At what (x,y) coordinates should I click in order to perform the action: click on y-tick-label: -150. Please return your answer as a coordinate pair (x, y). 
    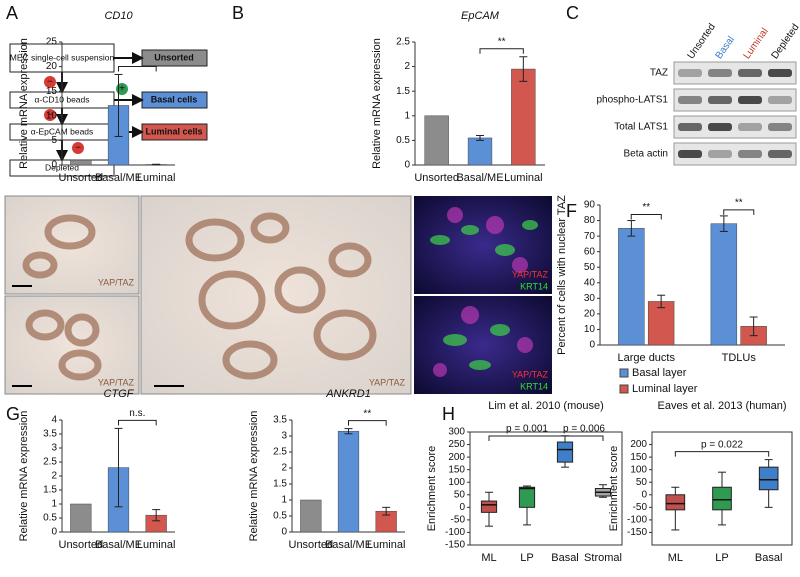
    Looking at the image, I should click on (455, 545).